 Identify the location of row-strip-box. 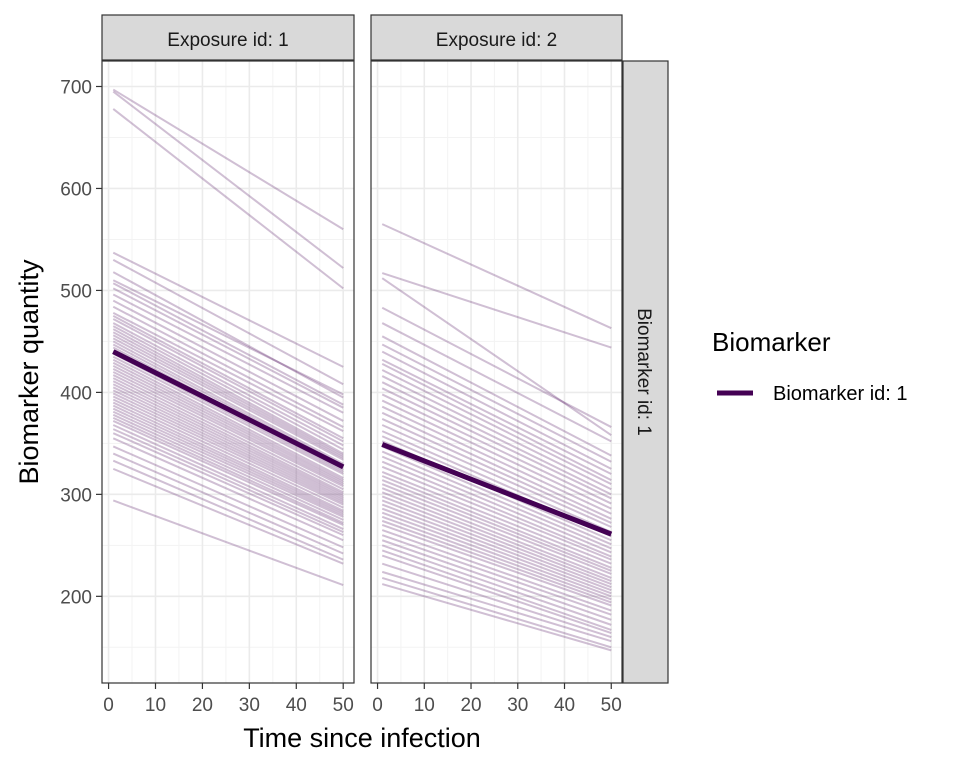
(645, 372).